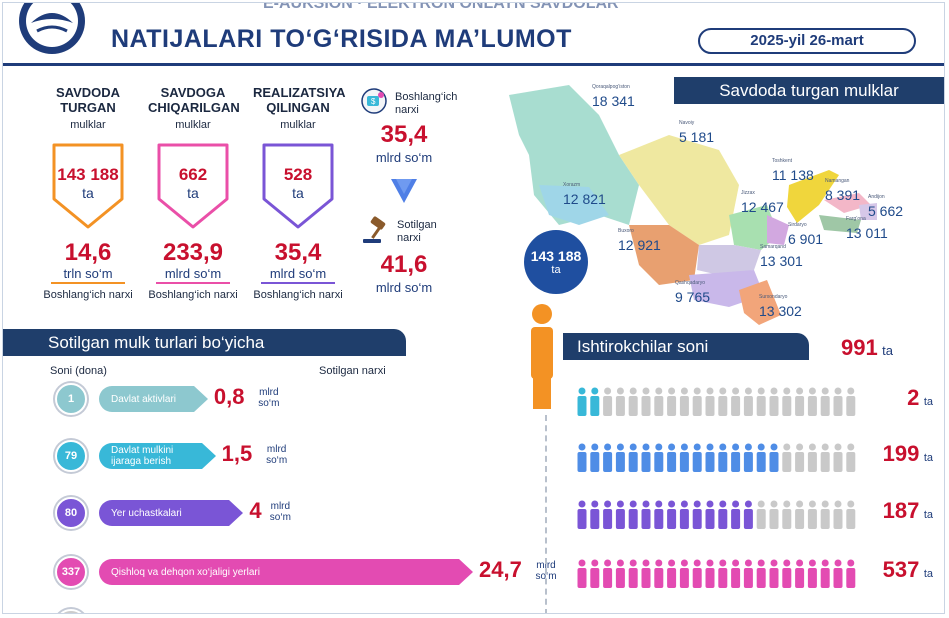  I want to click on map-region-value: 12 821, so click(584, 199).